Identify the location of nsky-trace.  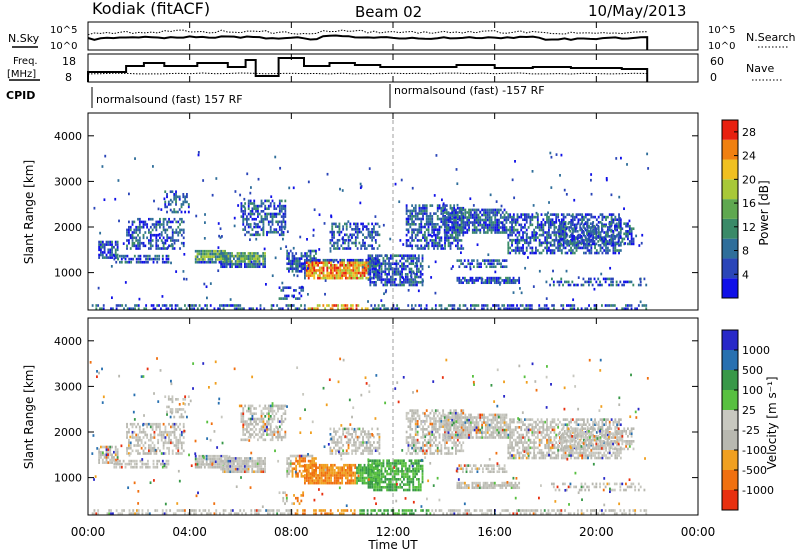
(368, 42).